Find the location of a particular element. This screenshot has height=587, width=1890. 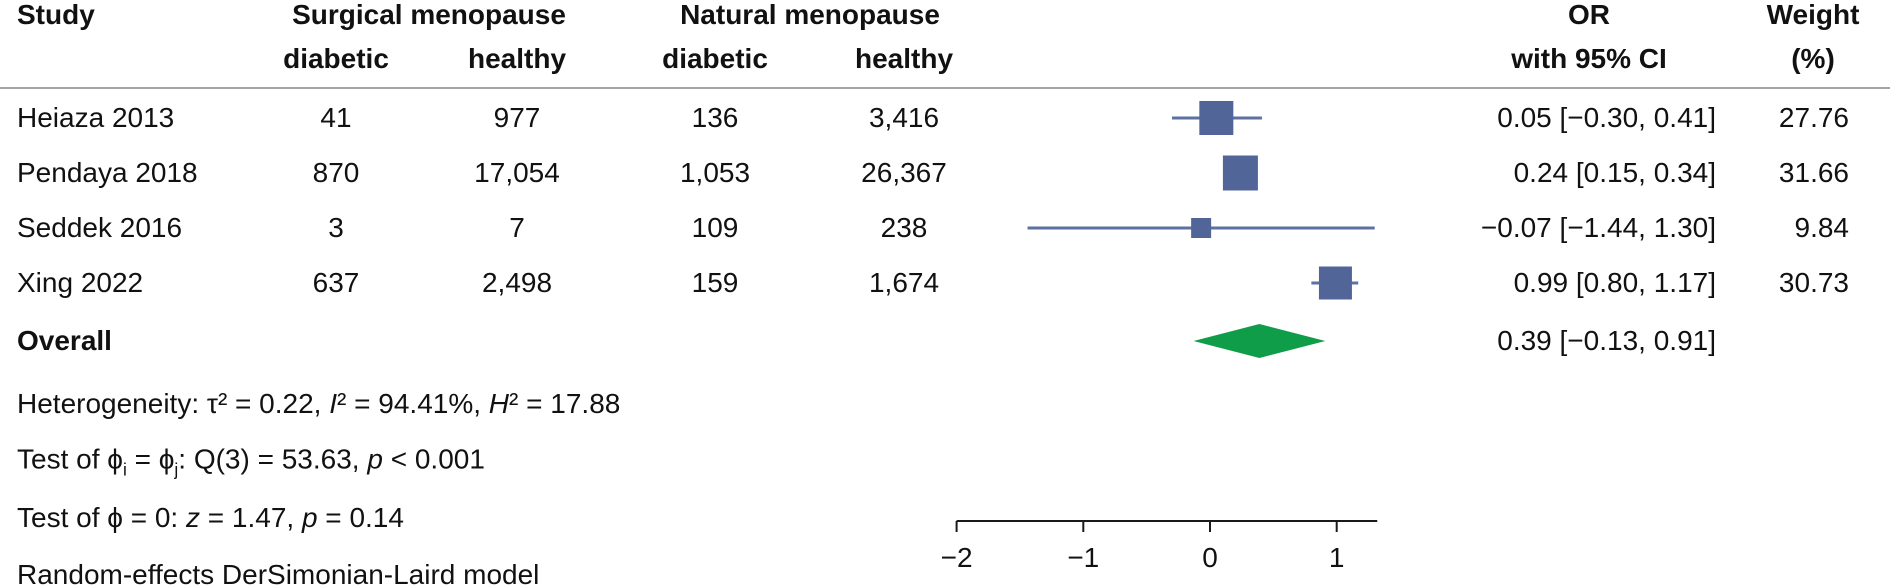

weight-value: 9.84 is located at coordinates (1822, 227).